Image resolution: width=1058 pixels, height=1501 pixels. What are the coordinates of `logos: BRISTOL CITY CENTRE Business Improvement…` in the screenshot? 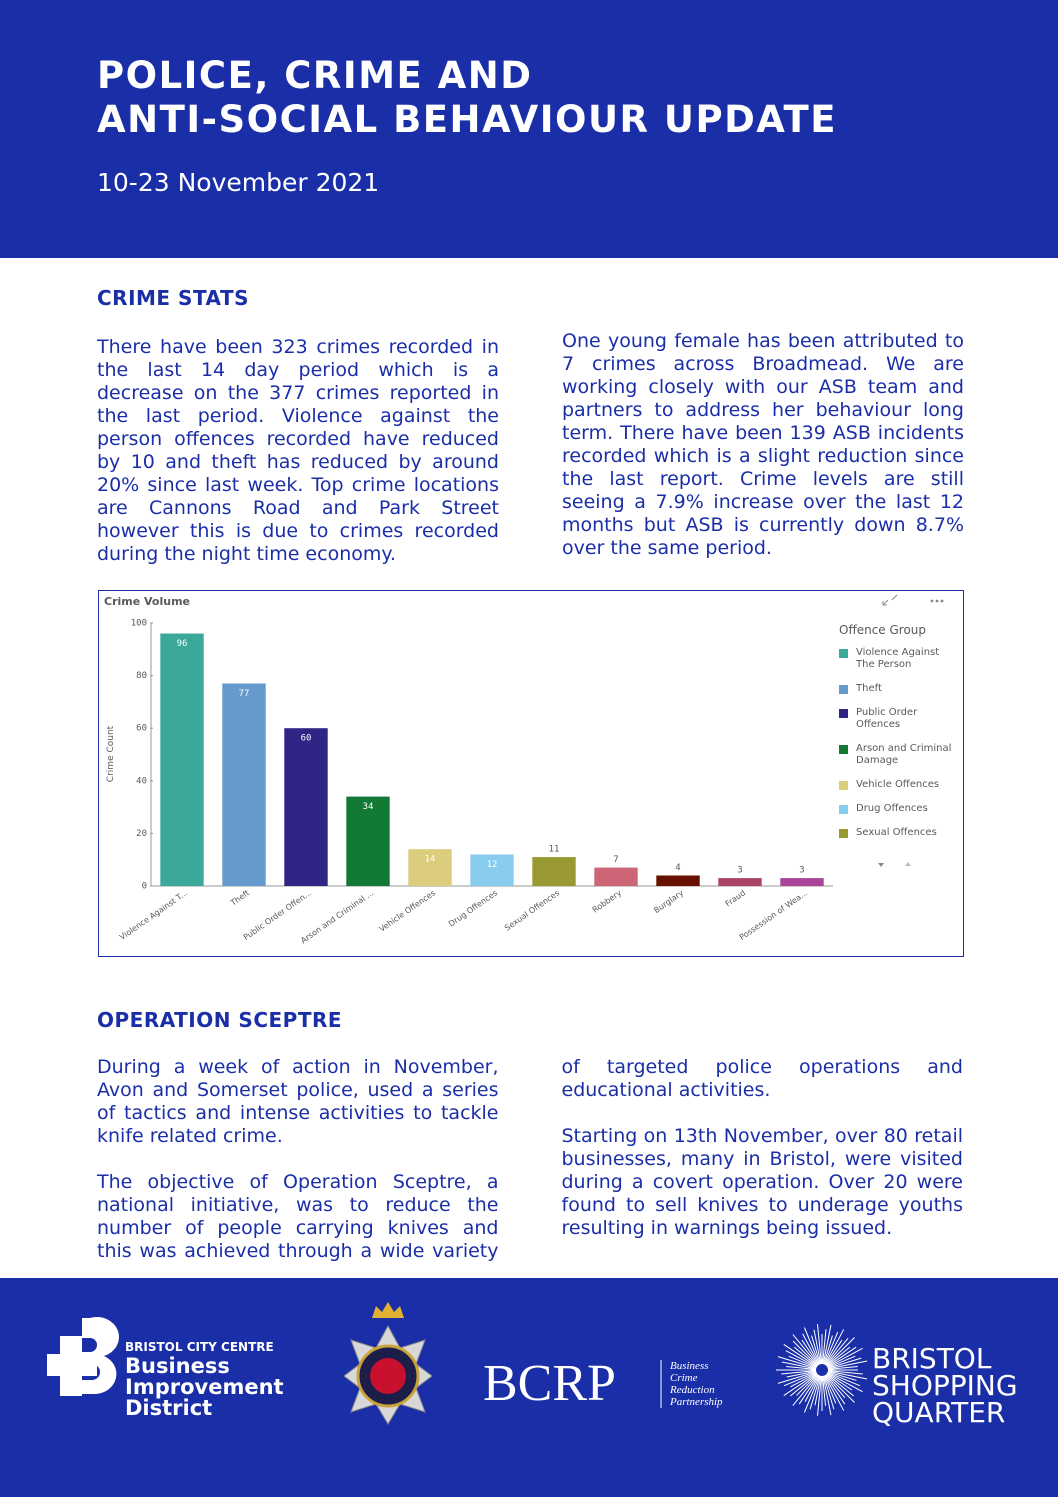 It's located at (532, 1365).